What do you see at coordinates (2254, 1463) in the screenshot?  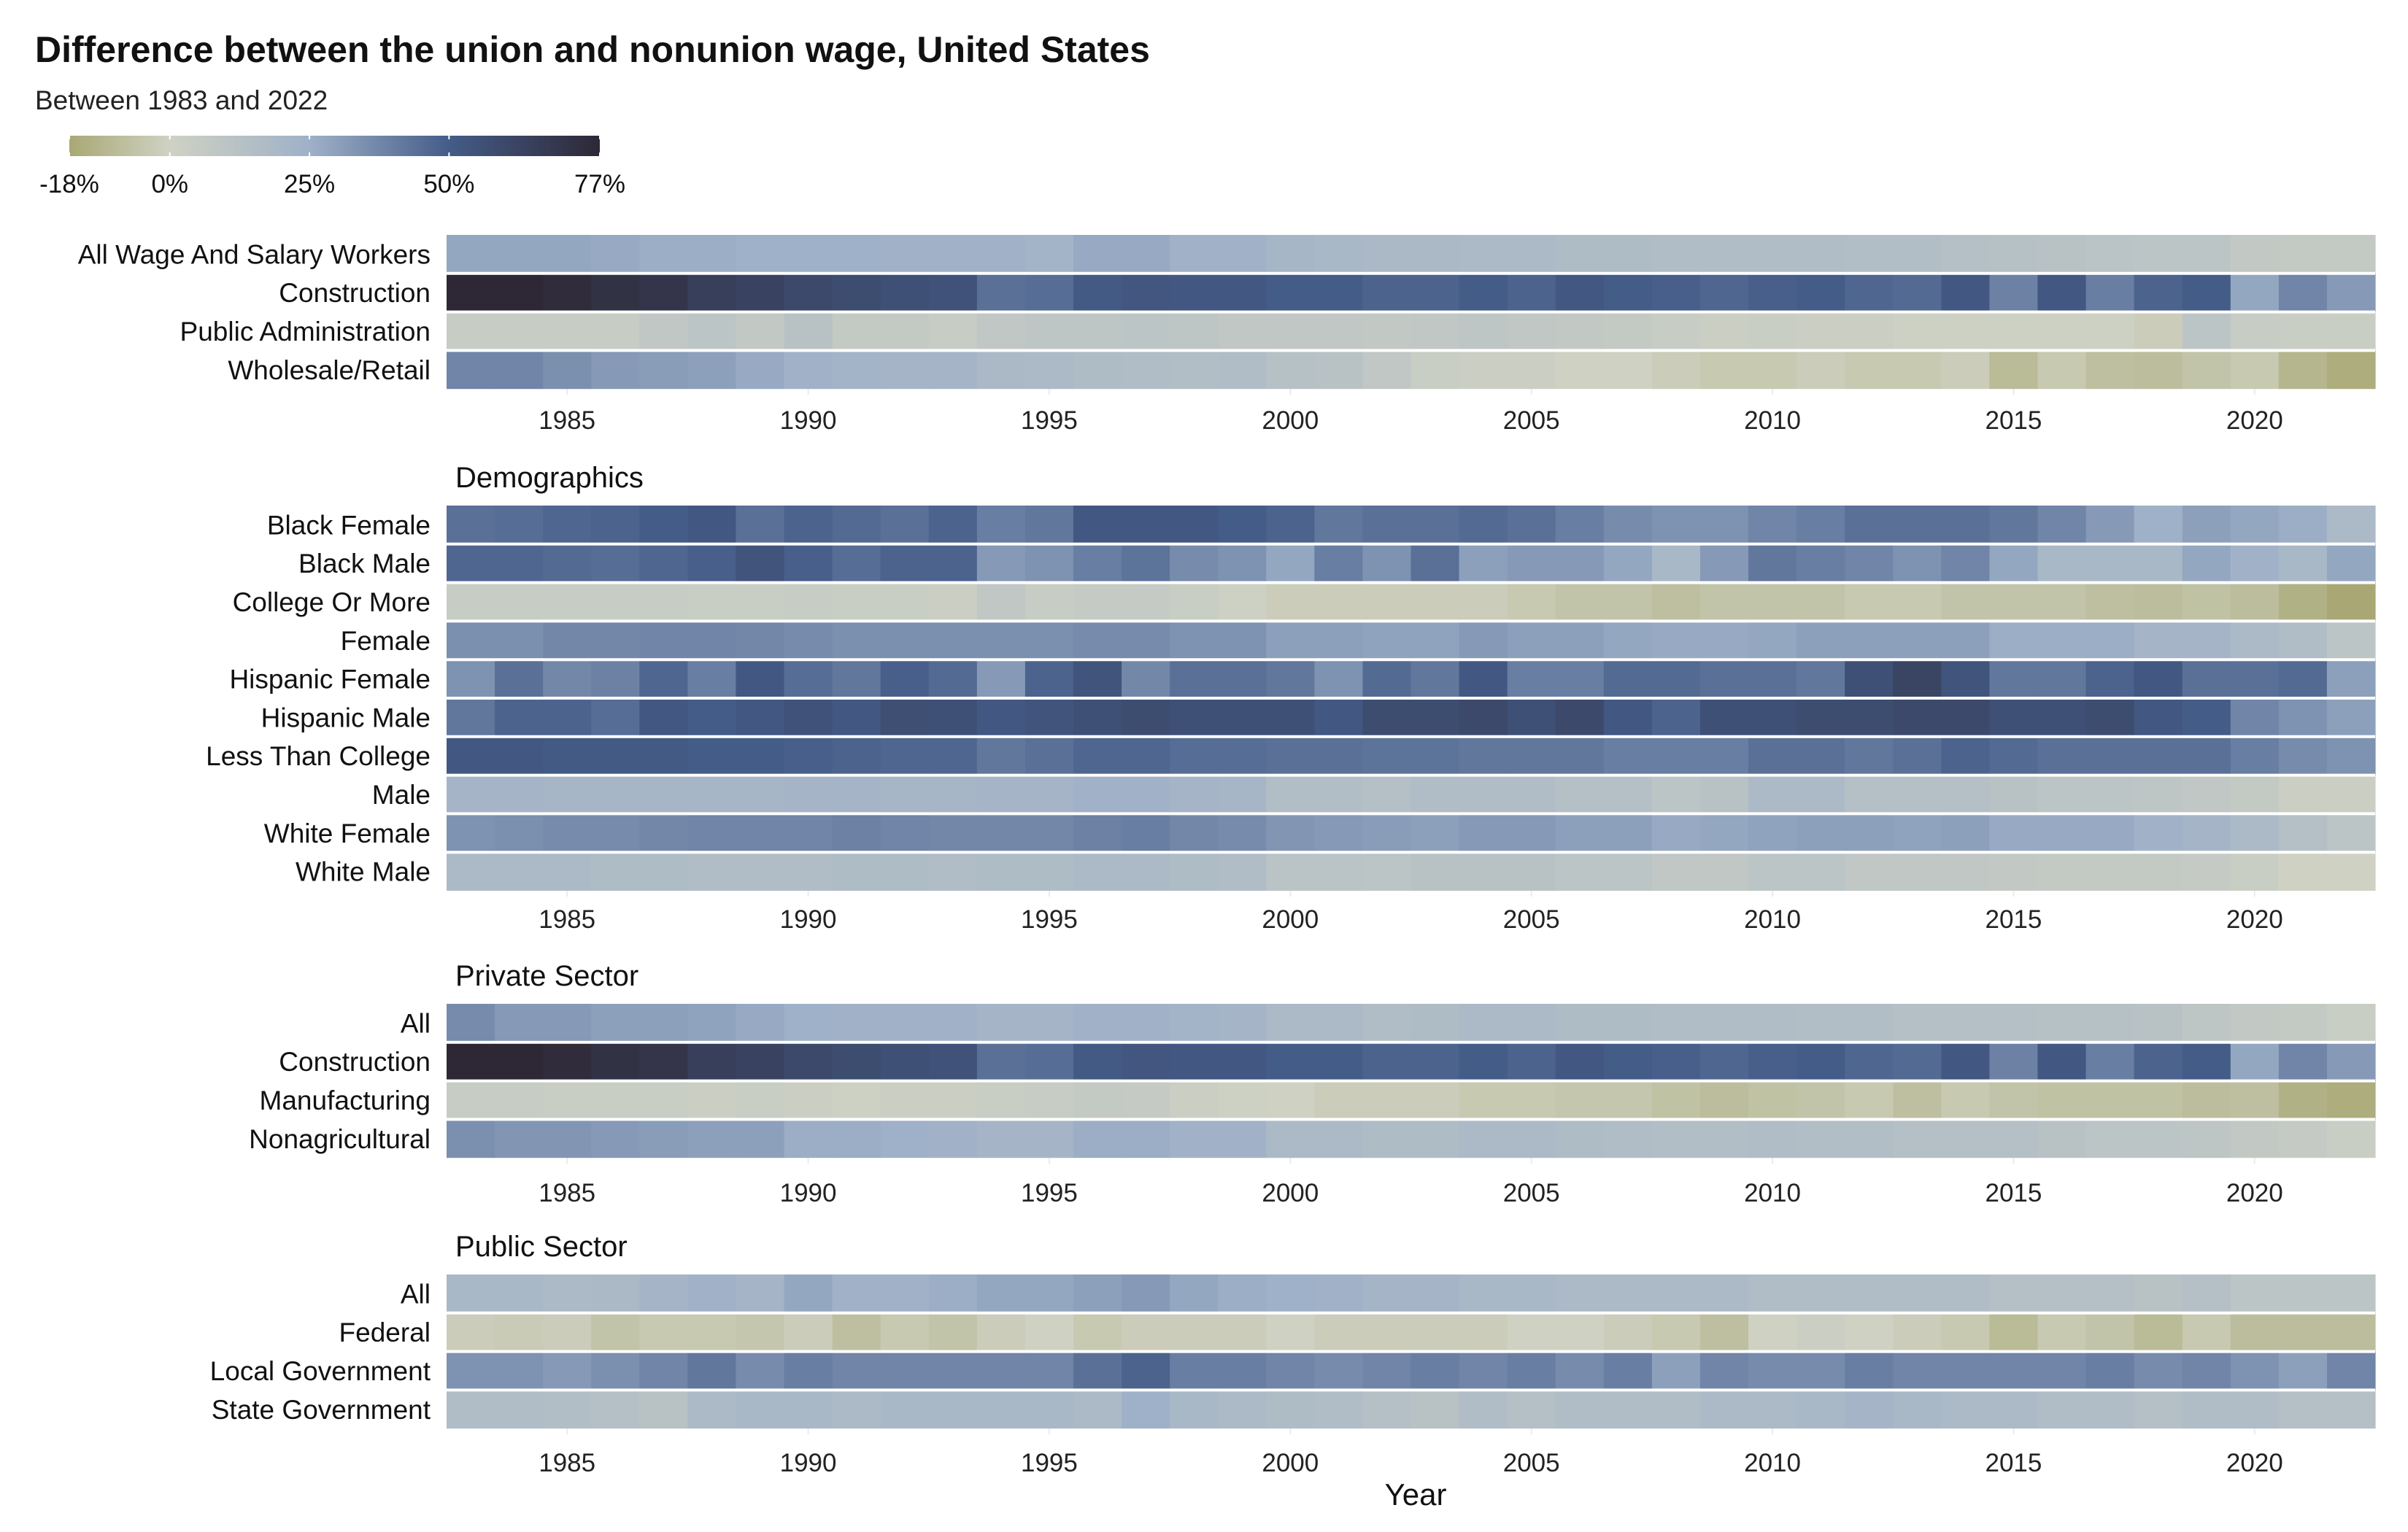 I see `x-tick-label: 2020` at bounding box center [2254, 1463].